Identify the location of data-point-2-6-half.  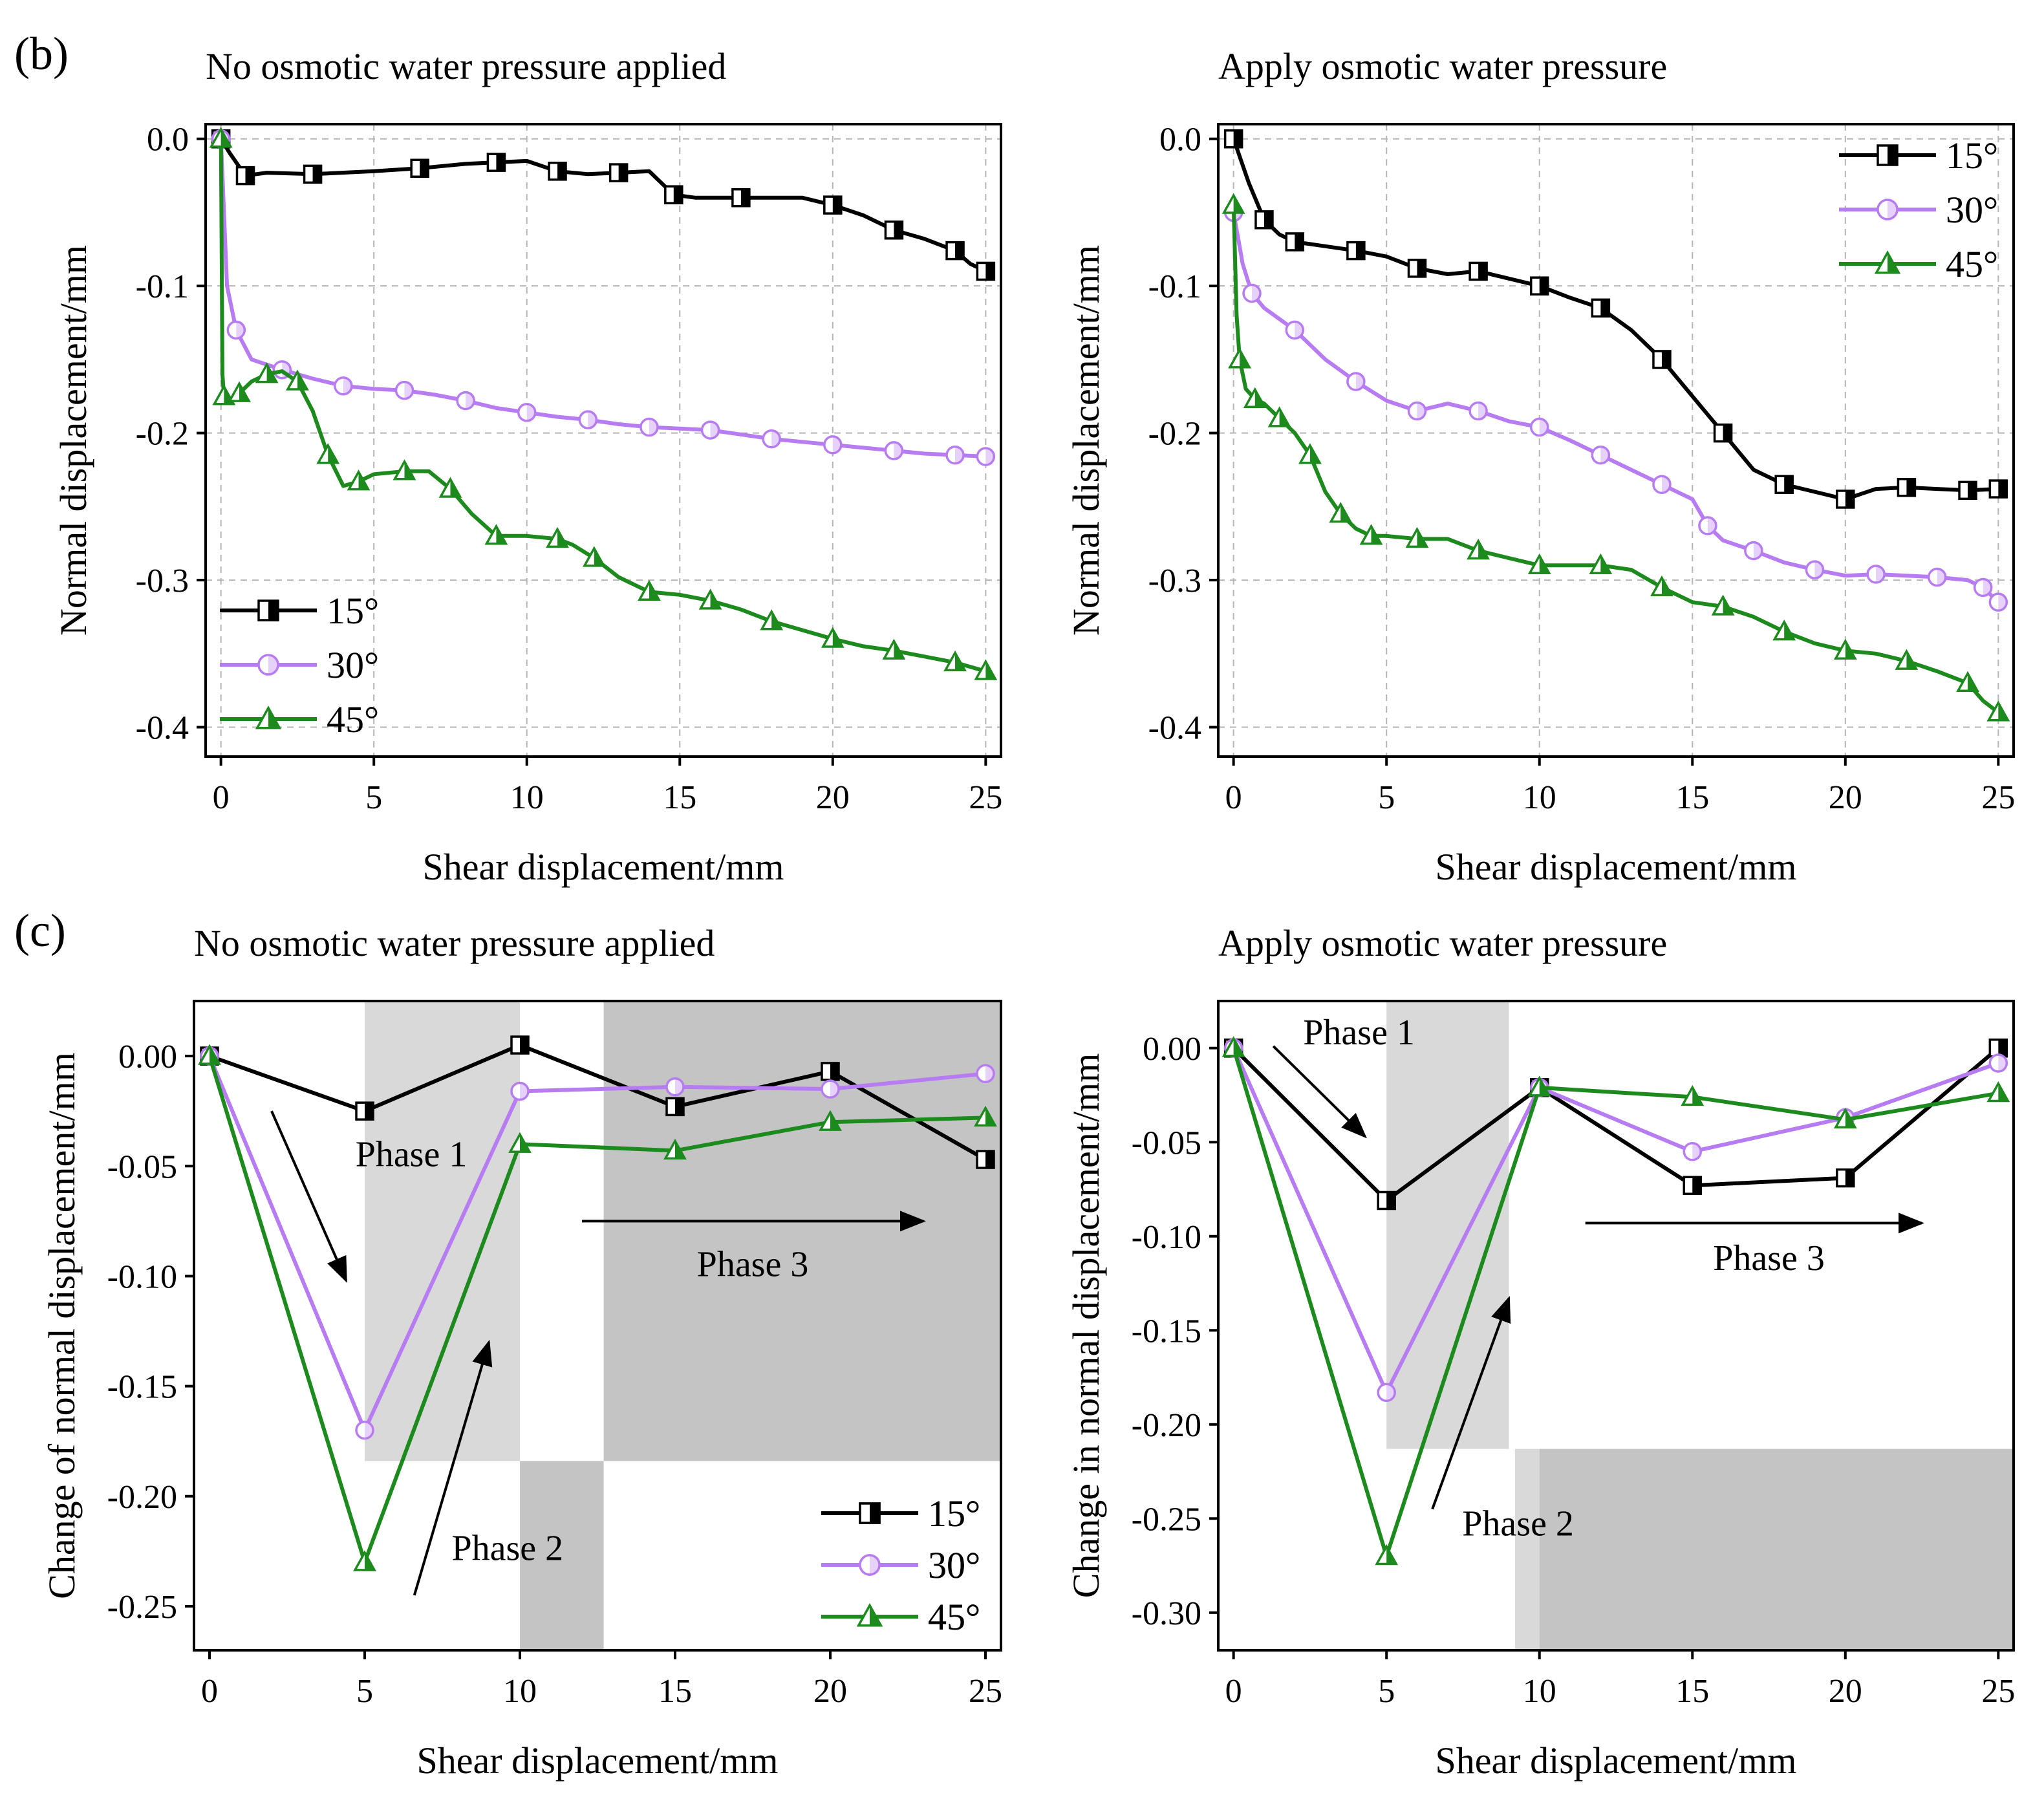
(1284, 417).